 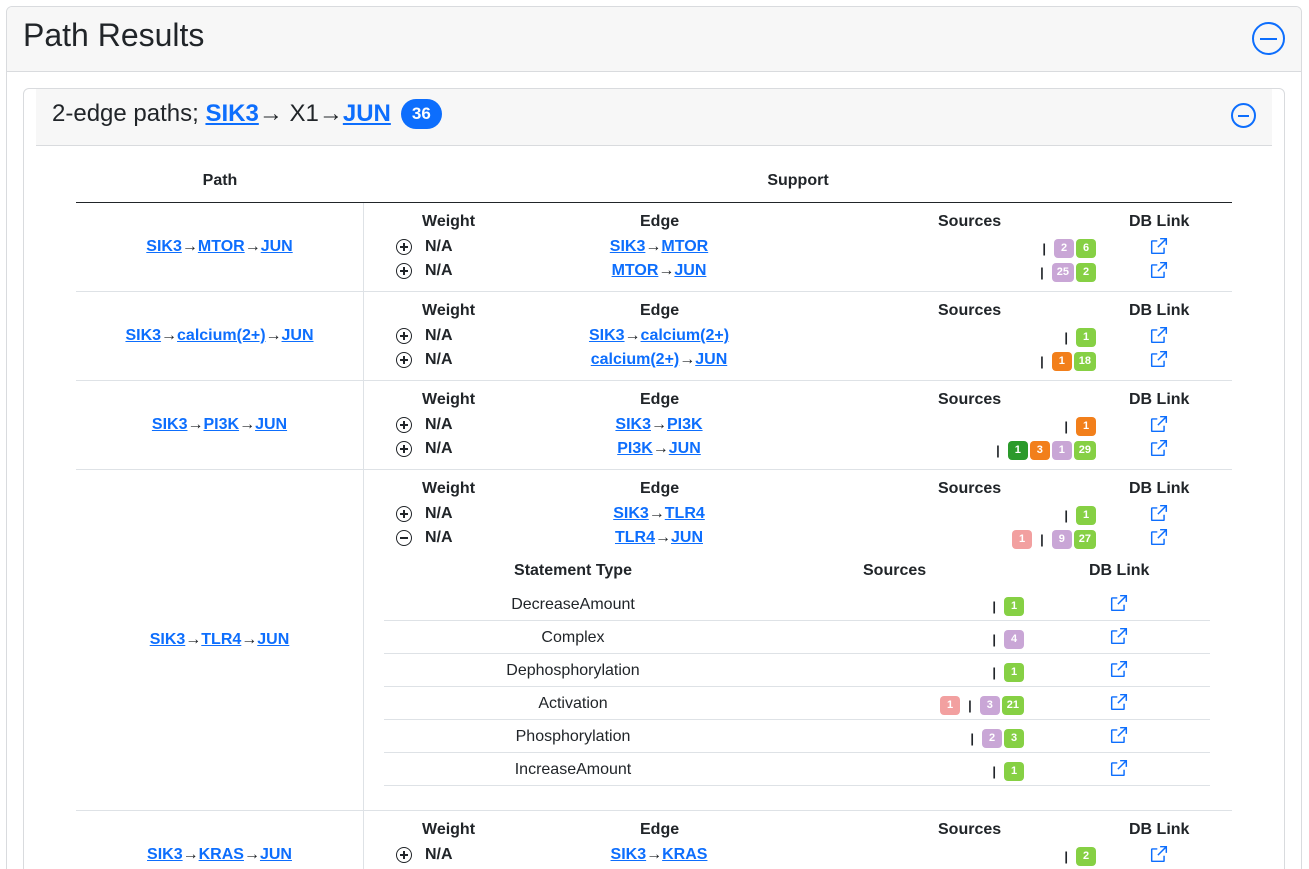 I want to click on collapse-group-icon, so click(x=1243, y=115).